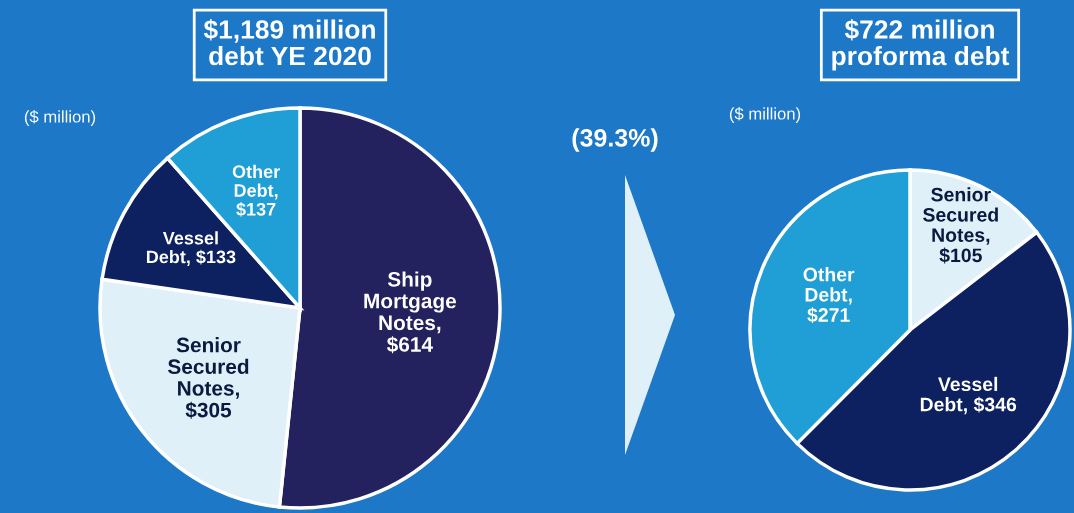 Image resolution: width=1074 pixels, height=513 pixels. What do you see at coordinates (615, 140) in the screenshot?
I see `text: (39.3%)` at bounding box center [615, 140].